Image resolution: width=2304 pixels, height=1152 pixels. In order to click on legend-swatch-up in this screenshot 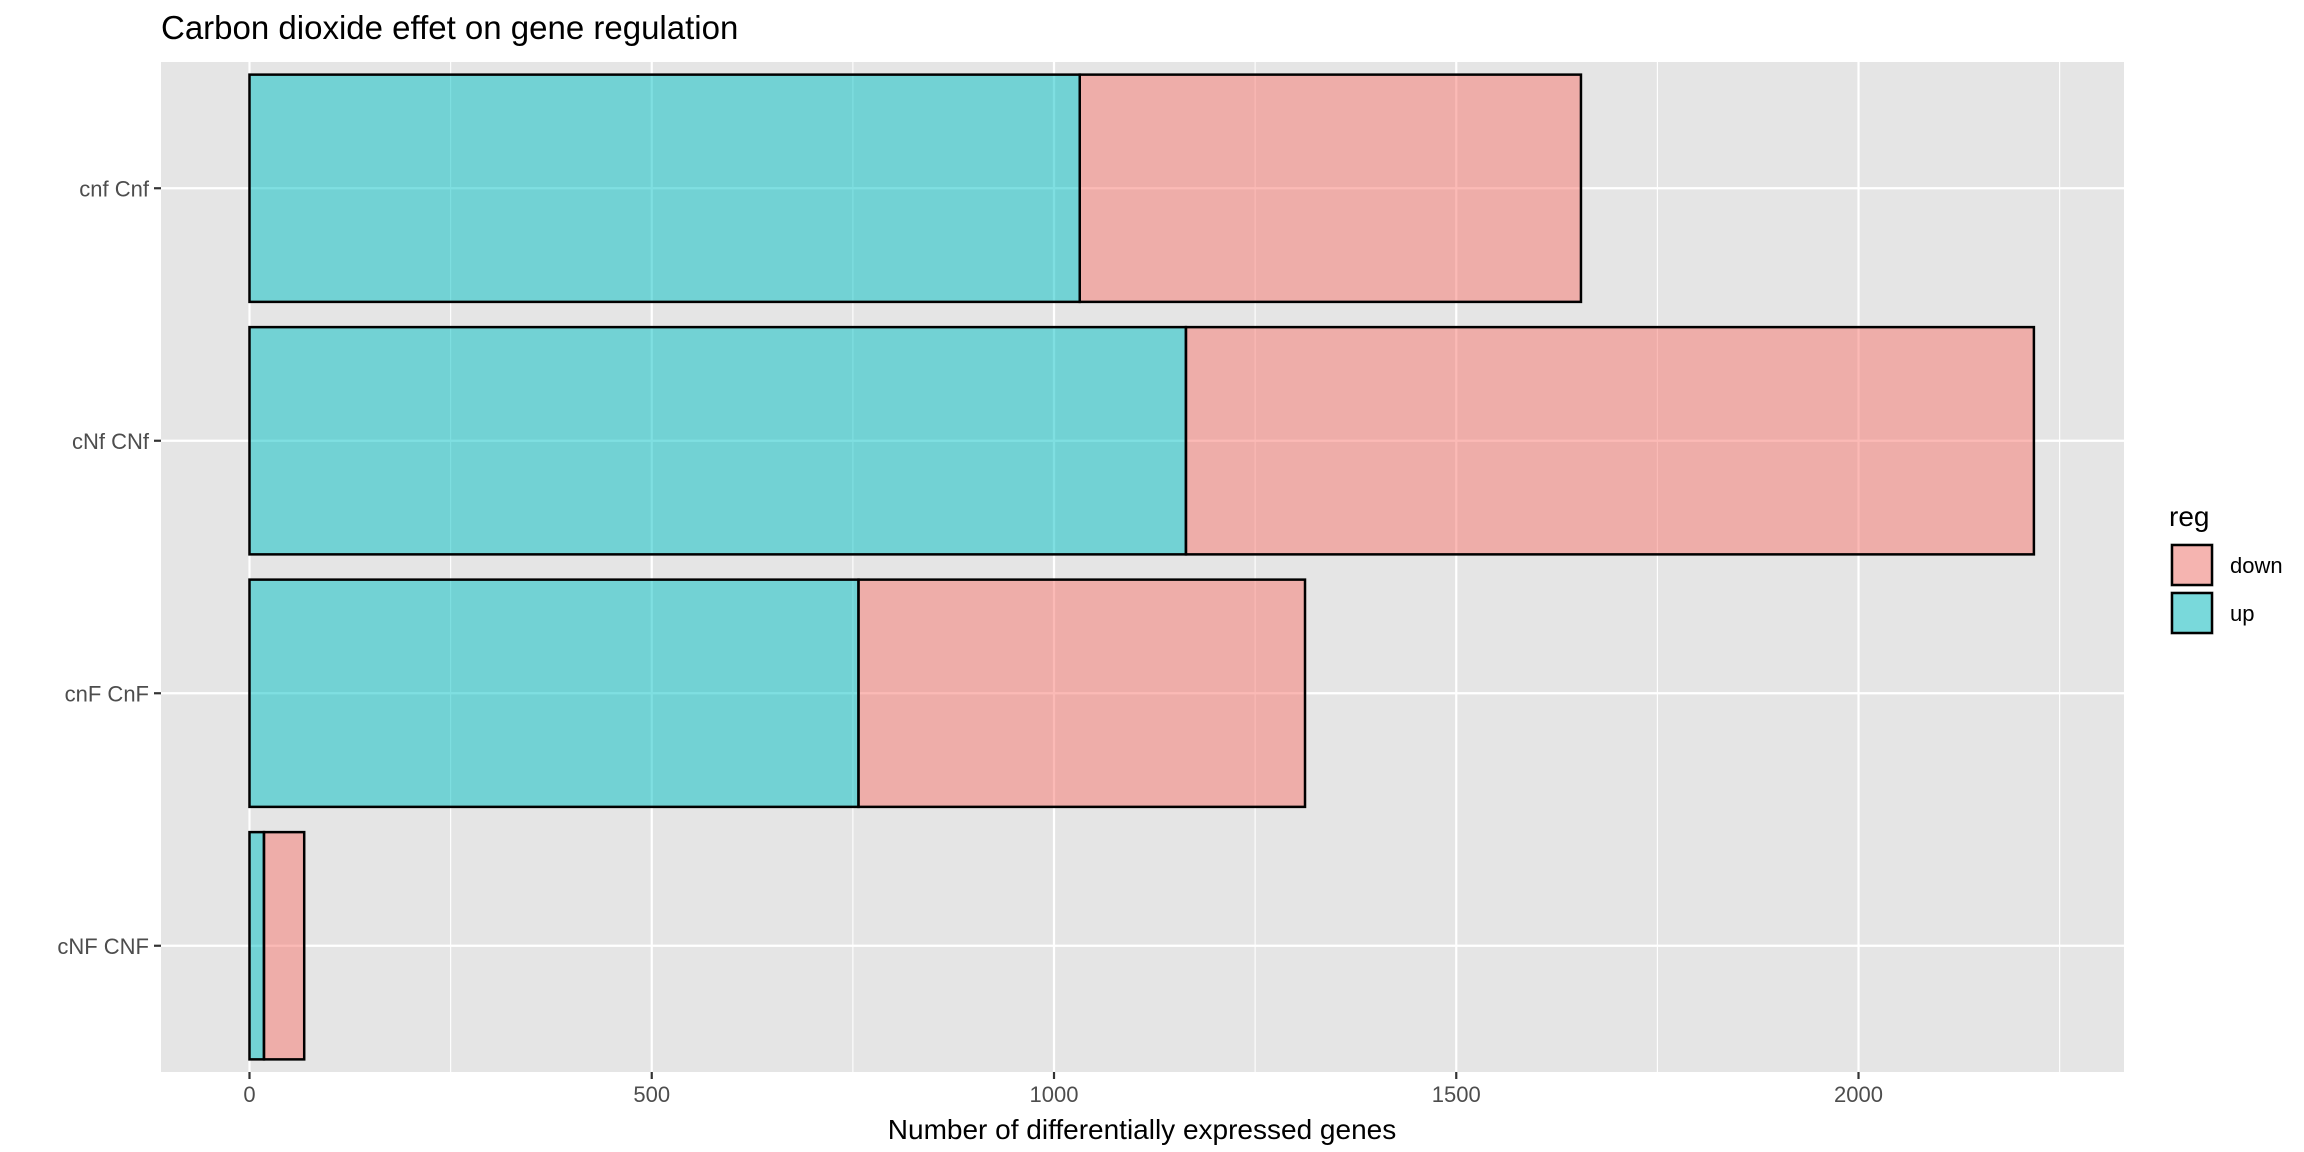, I will do `click(2192, 613)`.